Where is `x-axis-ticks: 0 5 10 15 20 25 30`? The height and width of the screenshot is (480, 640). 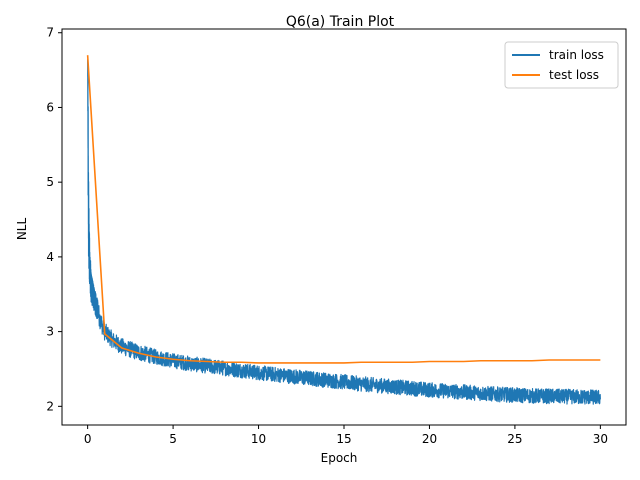 x-axis-ticks: 0 5 10 15 20 25 30 is located at coordinates (346, 435).